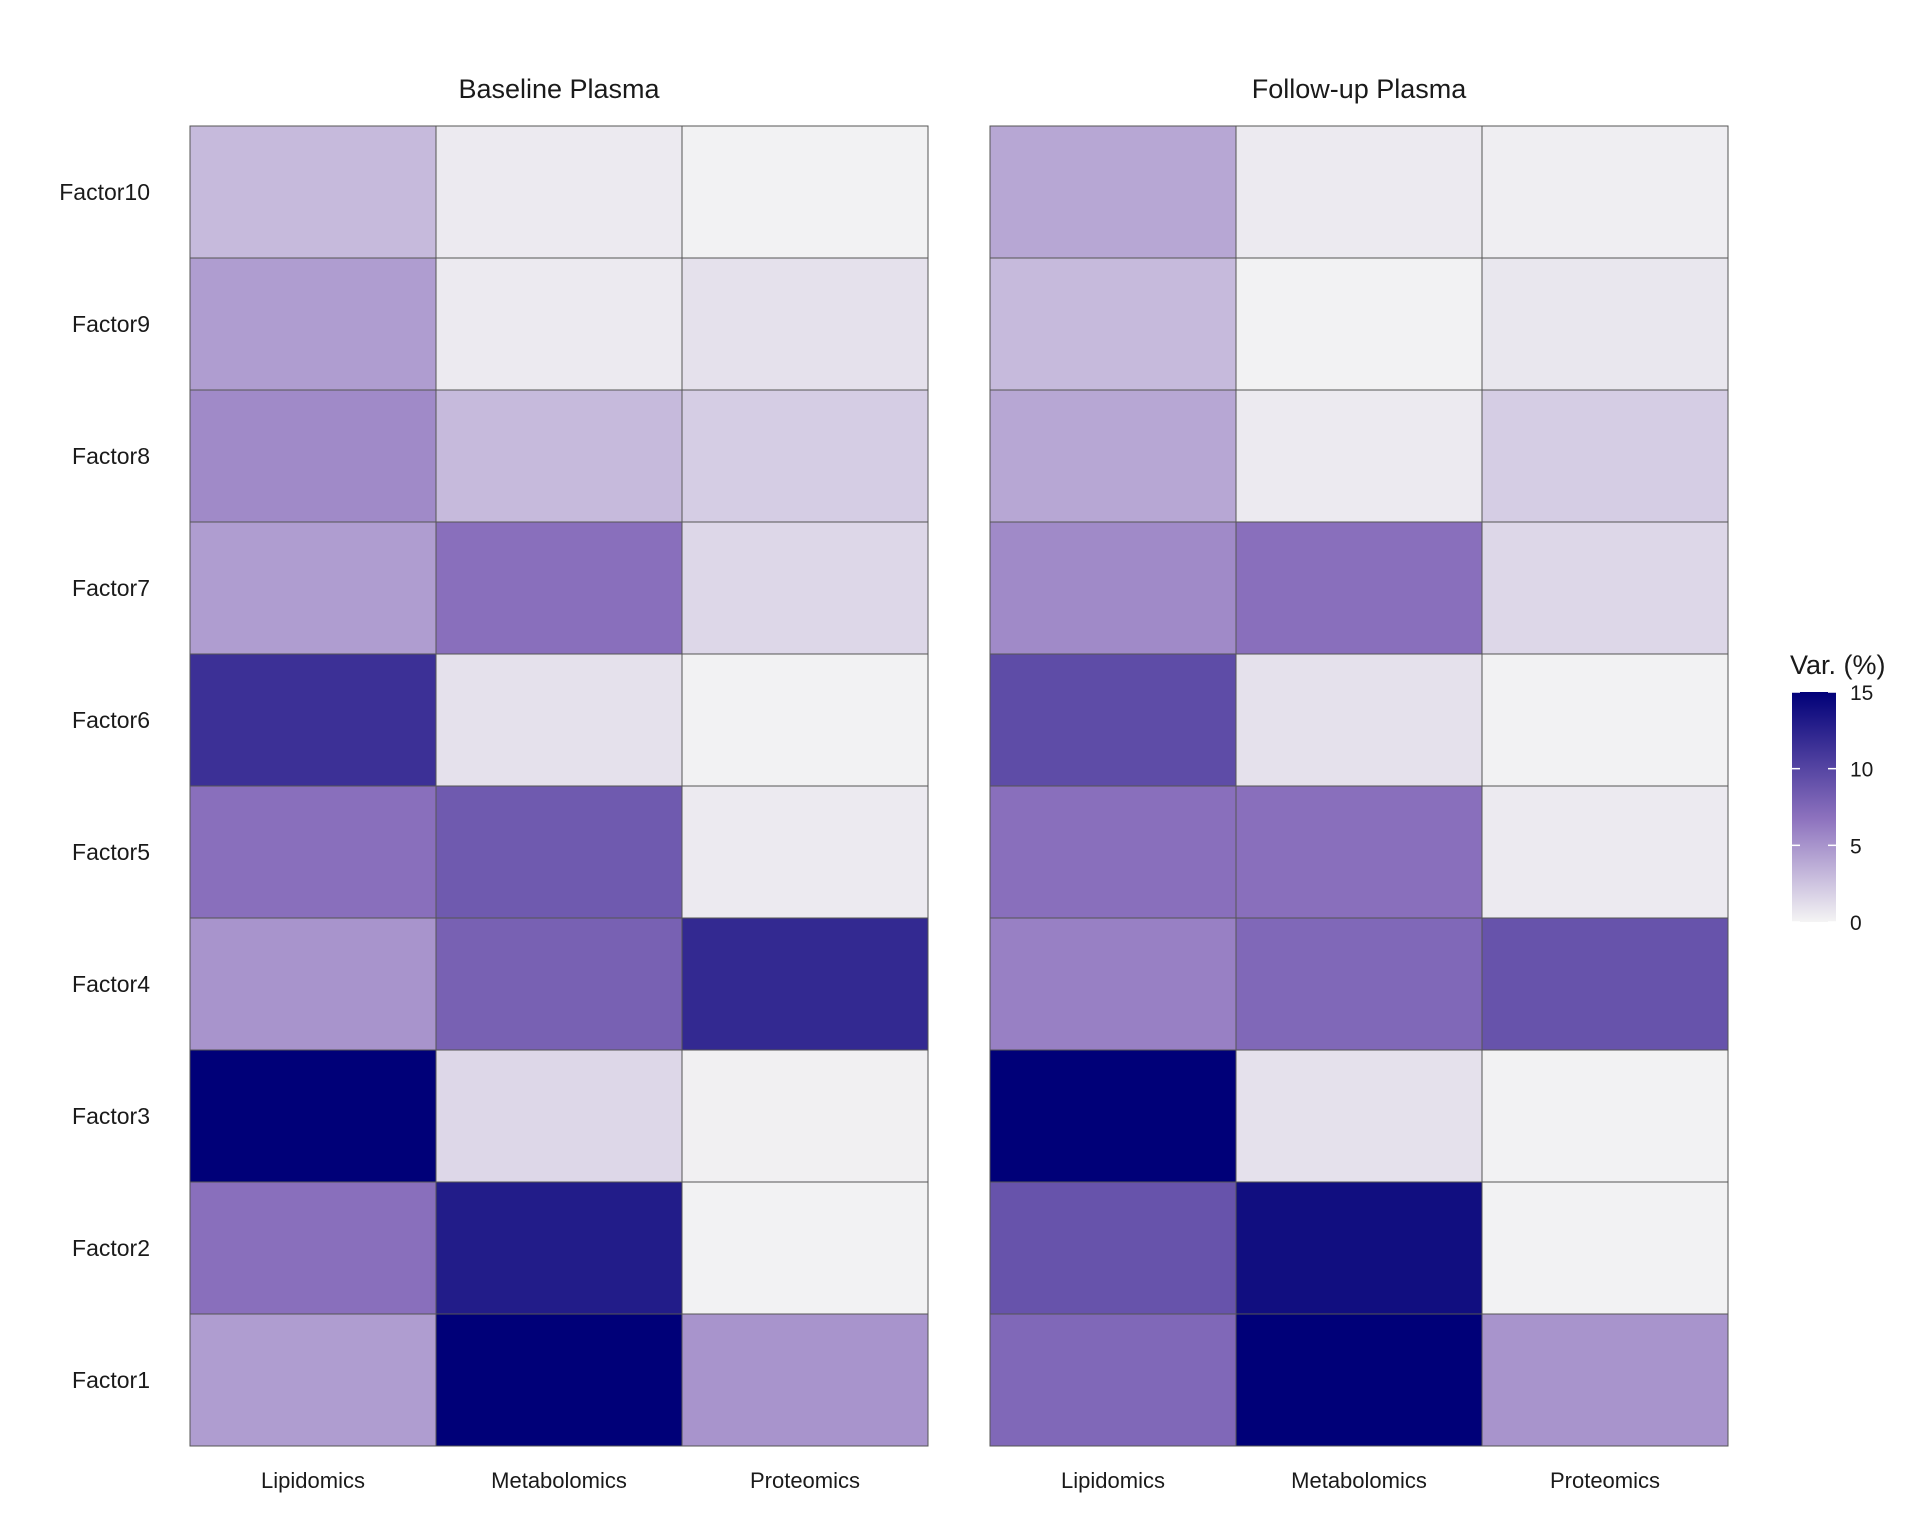  What do you see at coordinates (111, 852) in the screenshot?
I see `y-tick-label: Factor5` at bounding box center [111, 852].